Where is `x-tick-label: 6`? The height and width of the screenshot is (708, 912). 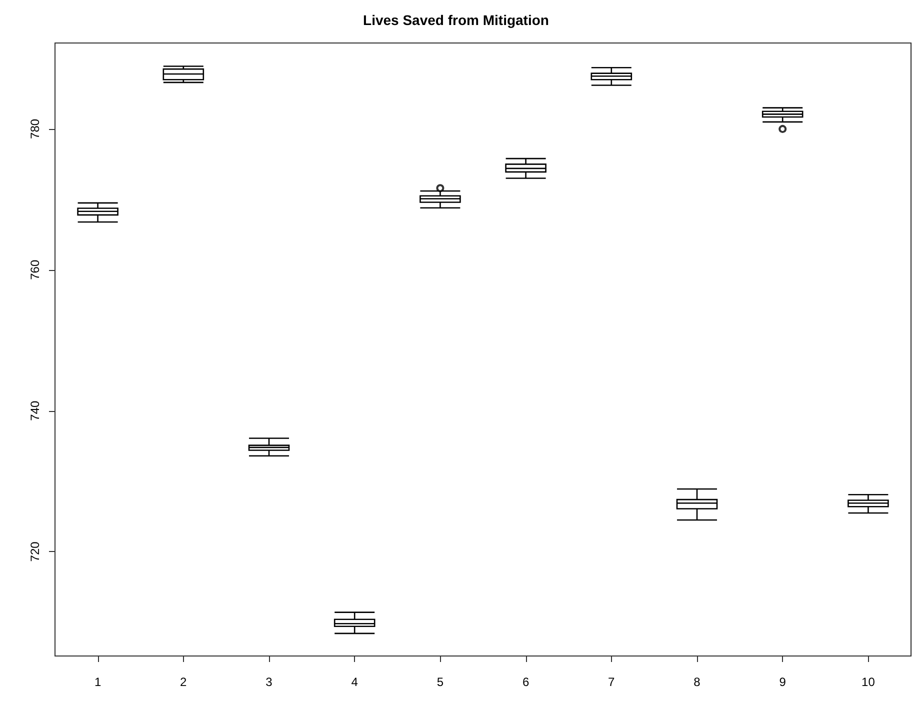 x-tick-label: 6 is located at coordinates (526, 682).